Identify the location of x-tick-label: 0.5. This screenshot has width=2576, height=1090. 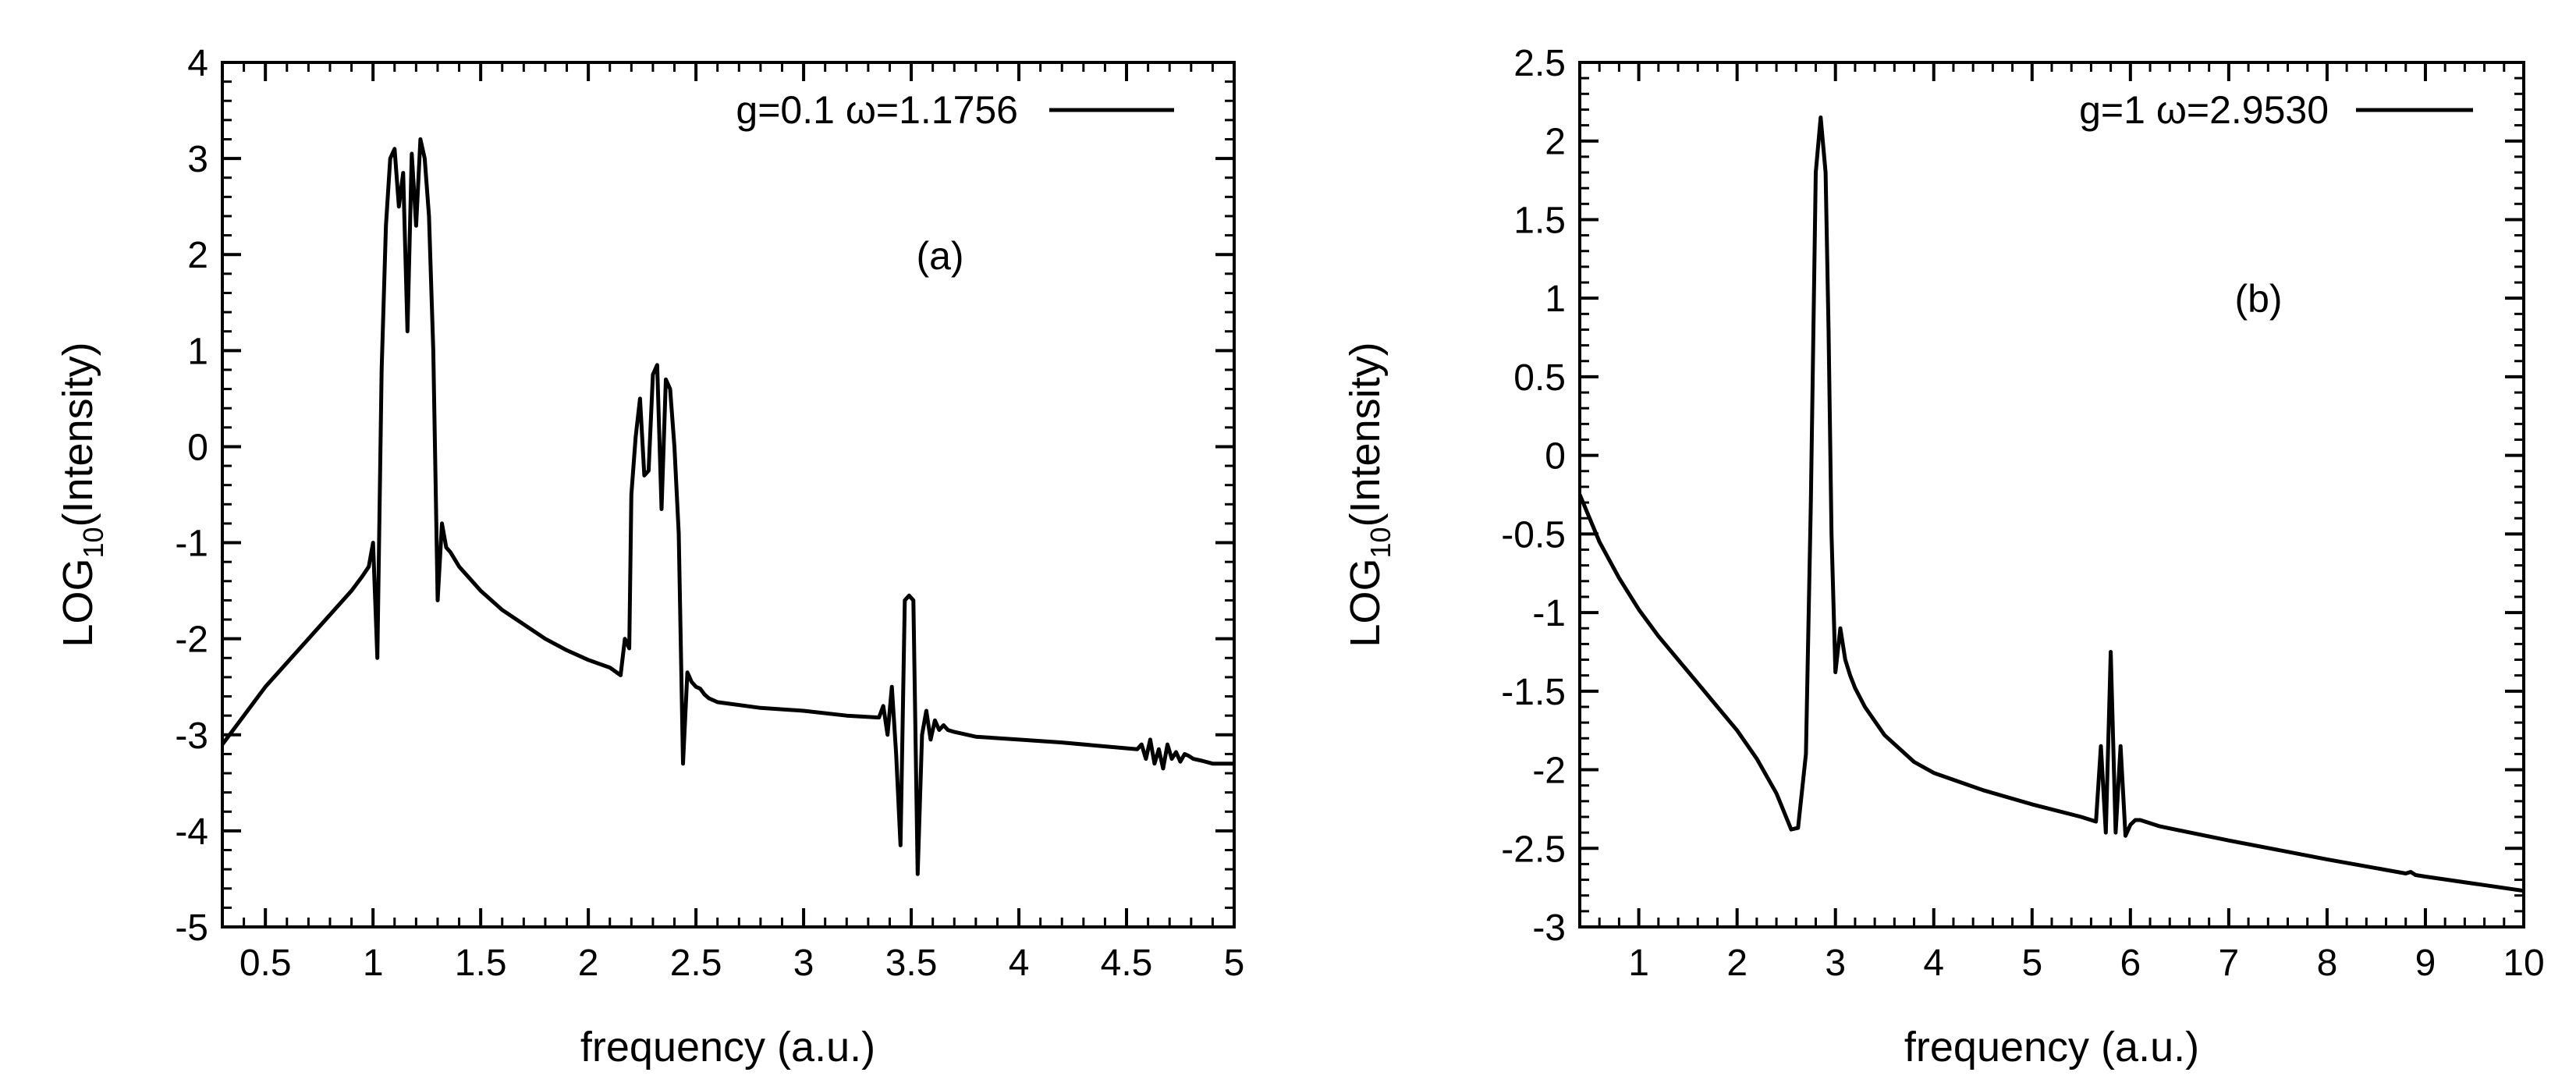
(266, 963).